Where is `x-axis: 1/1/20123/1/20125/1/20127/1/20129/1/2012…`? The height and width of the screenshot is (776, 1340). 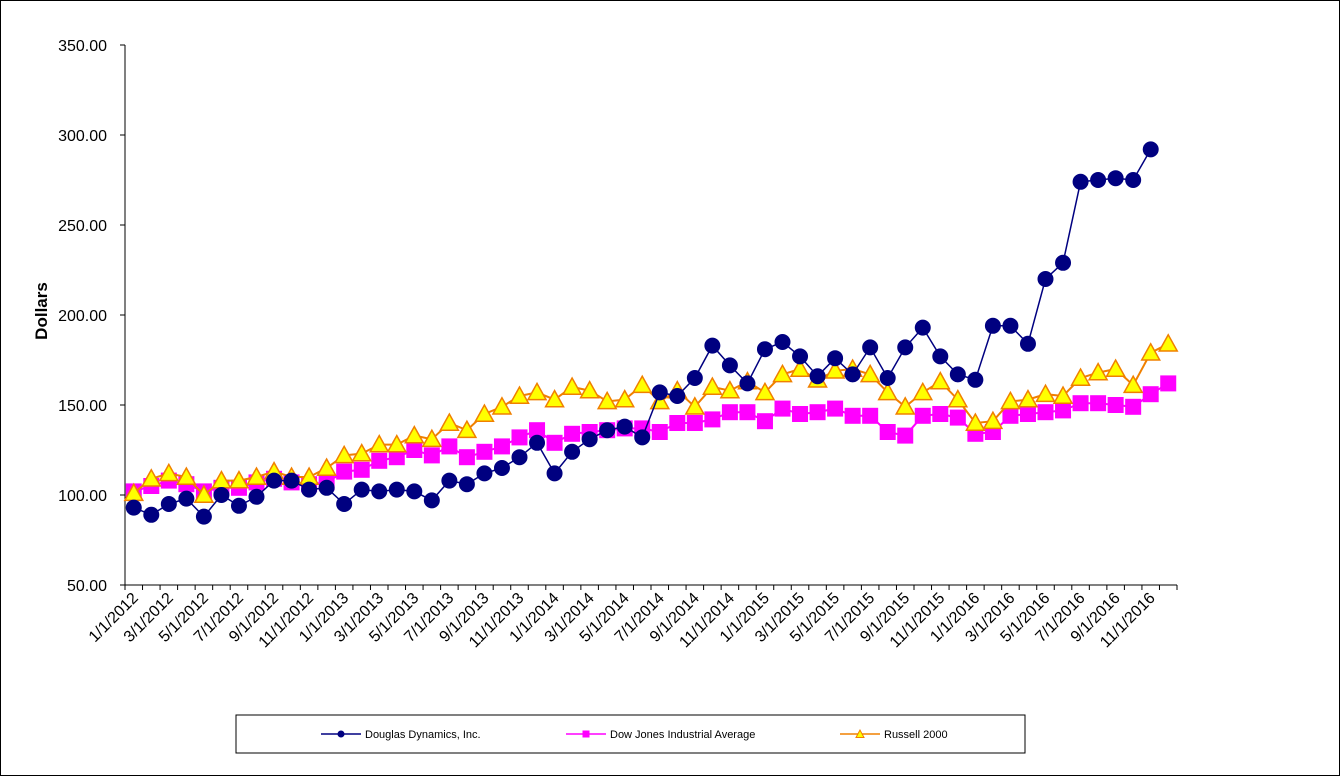
x-axis: 1/1/20123/1/20125/1/20127/1/20129/1/2012… is located at coordinates (632, 617).